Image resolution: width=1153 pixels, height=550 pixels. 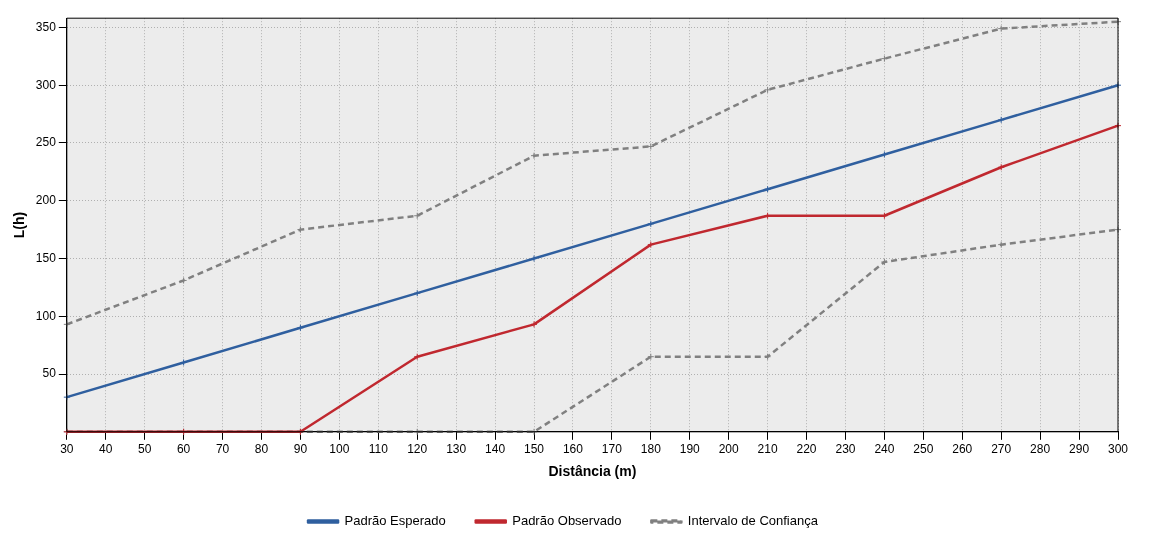 I want to click on x-tick-label: 110, so click(x=378, y=449).